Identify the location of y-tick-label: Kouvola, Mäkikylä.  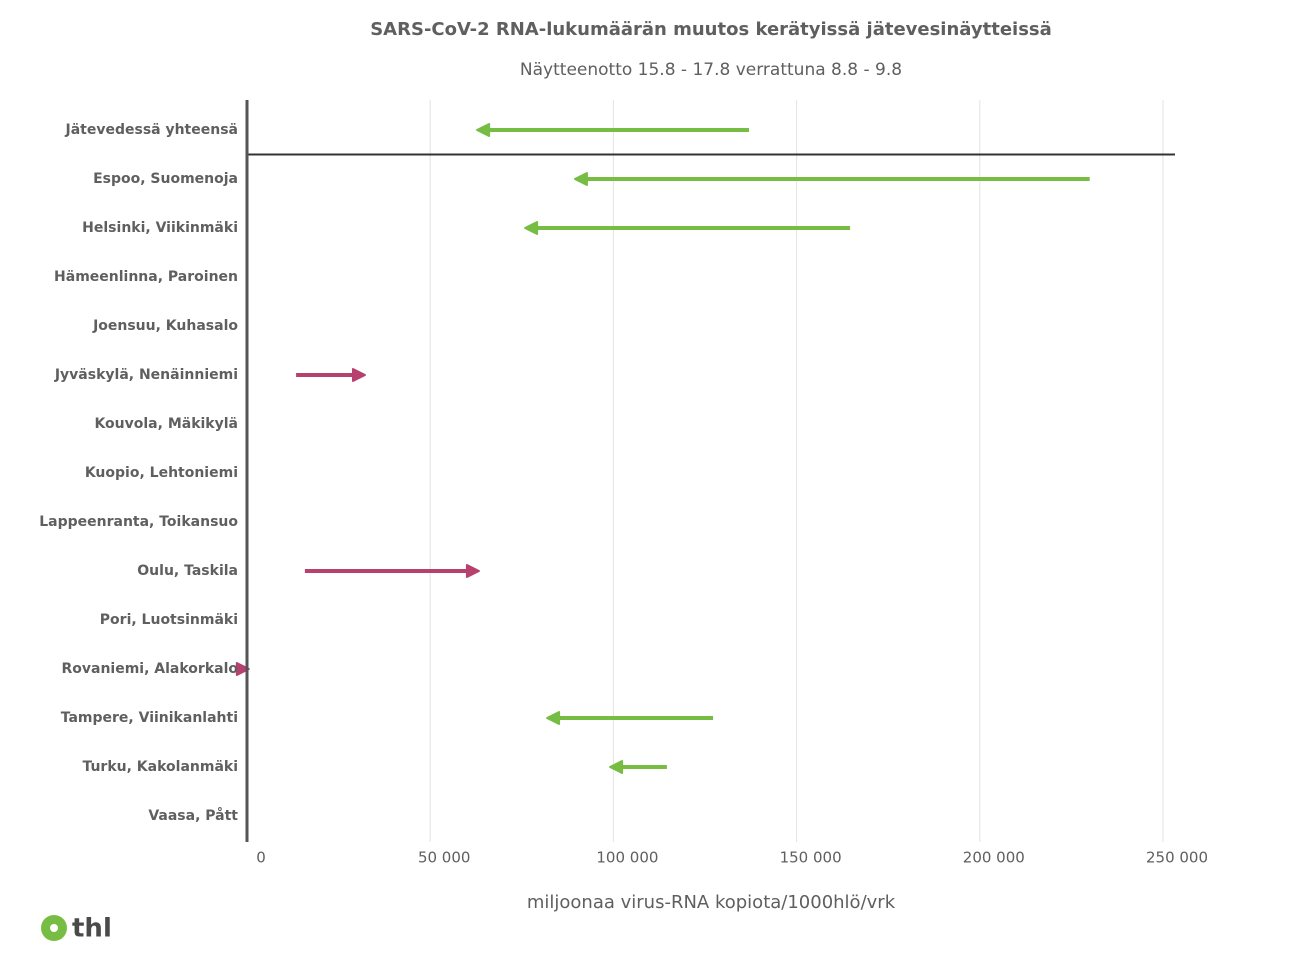
(166, 424).